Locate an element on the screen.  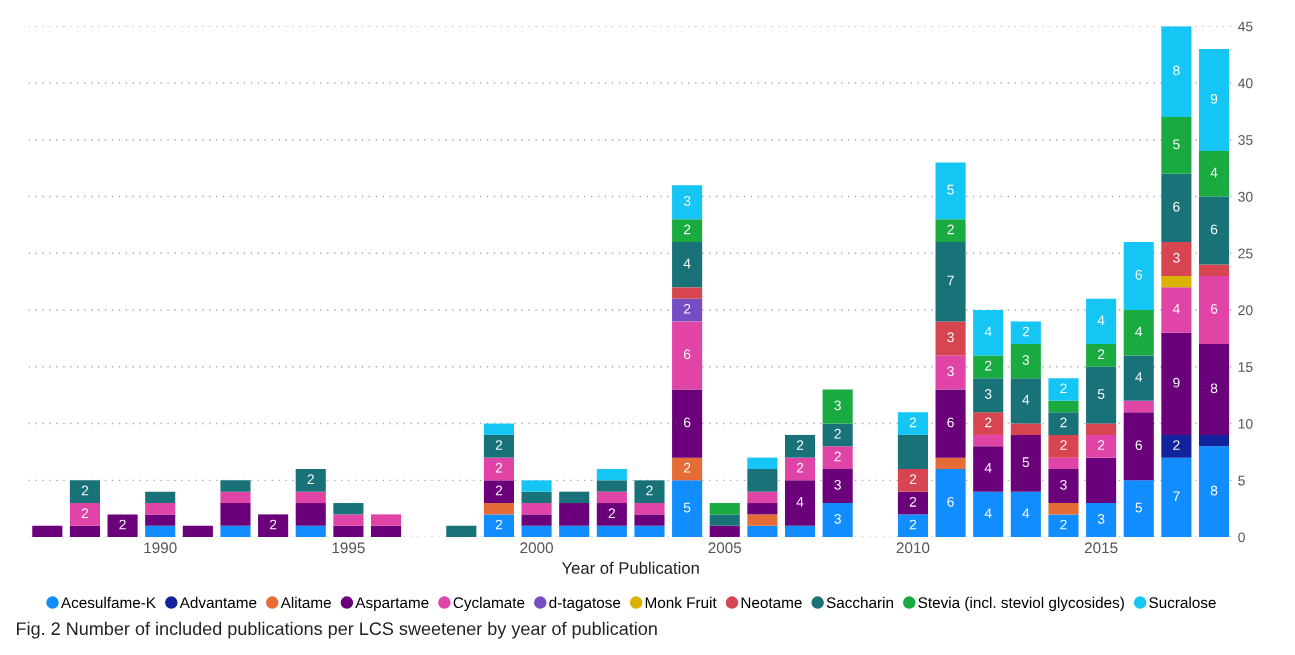
legend-label: Acesulfame-K is located at coordinates (108, 602).